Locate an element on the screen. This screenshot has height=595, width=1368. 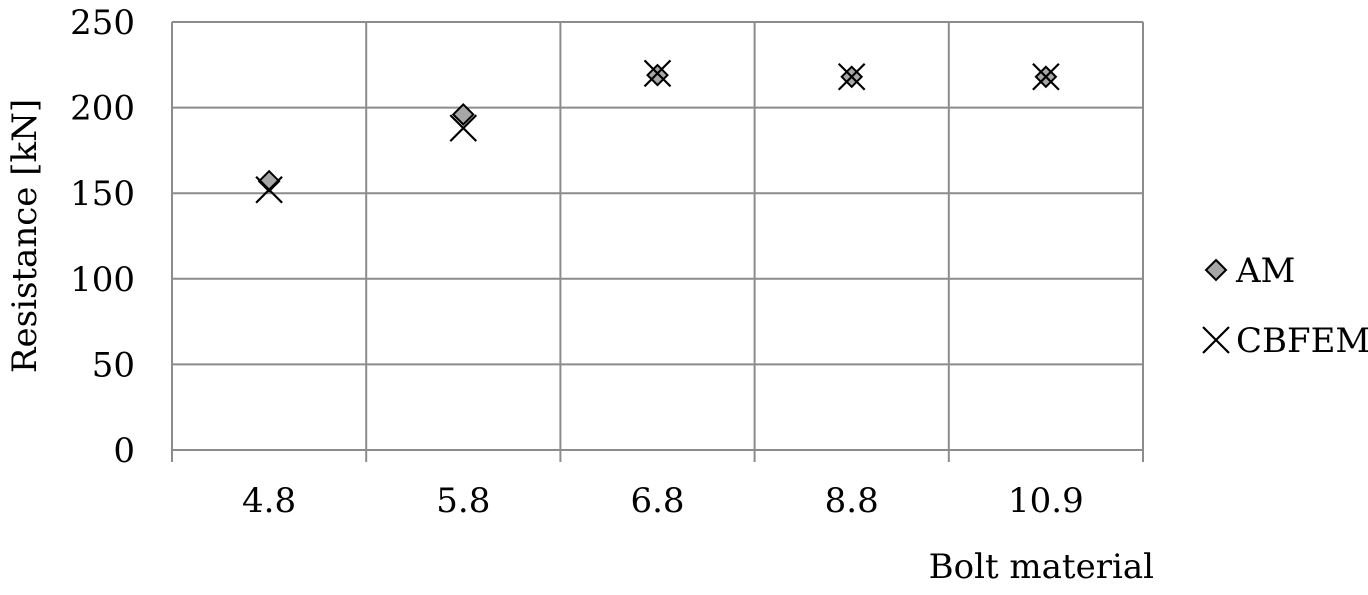
x-tick-label: 6.8 is located at coordinates (657, 501).